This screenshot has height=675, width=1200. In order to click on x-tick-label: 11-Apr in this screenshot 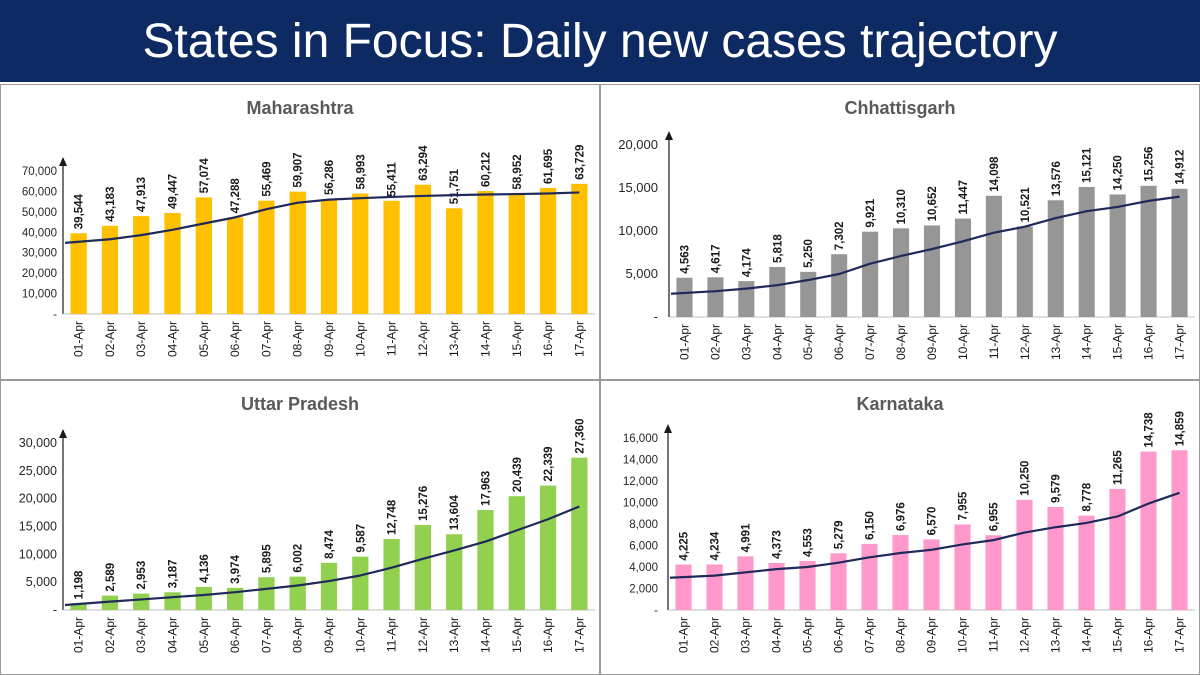, I will do `click(392, 338)`.